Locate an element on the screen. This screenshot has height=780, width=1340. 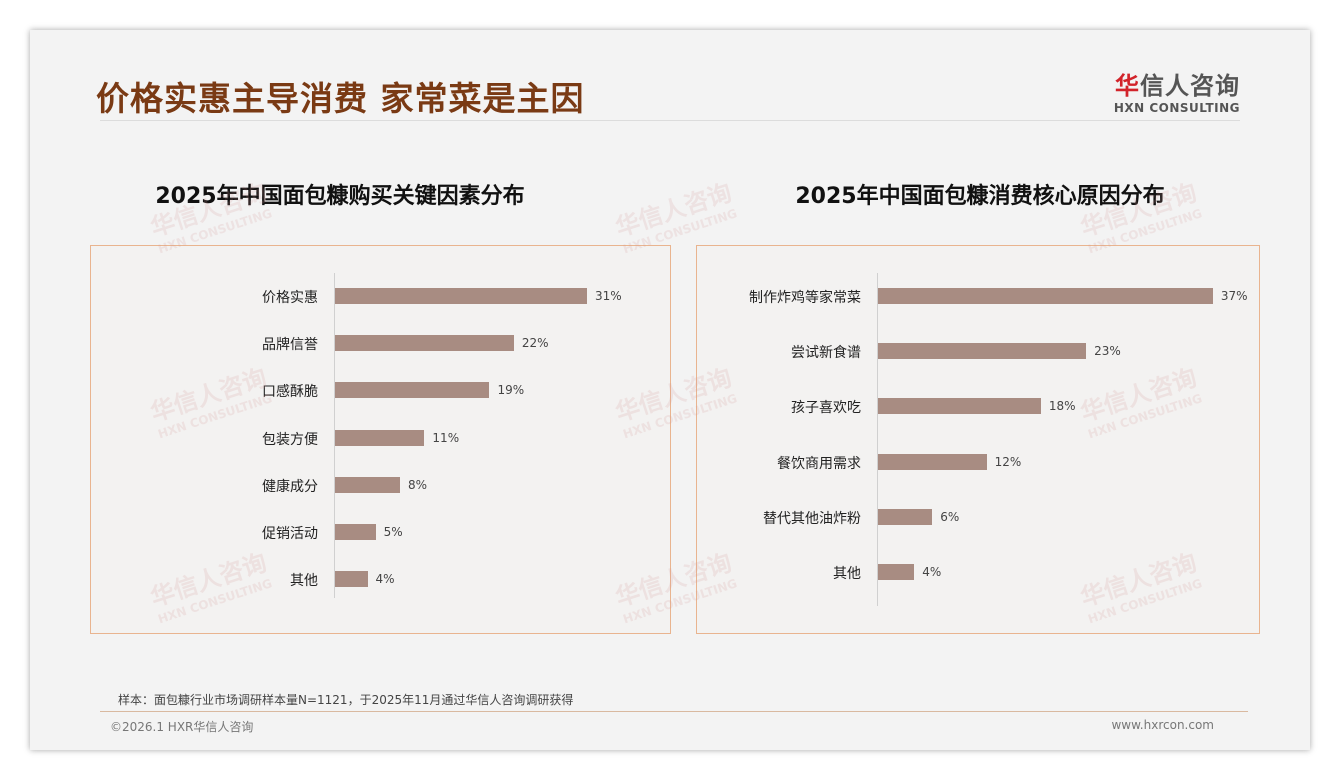
data-label: 37% is located at coordinates (1234, 296).